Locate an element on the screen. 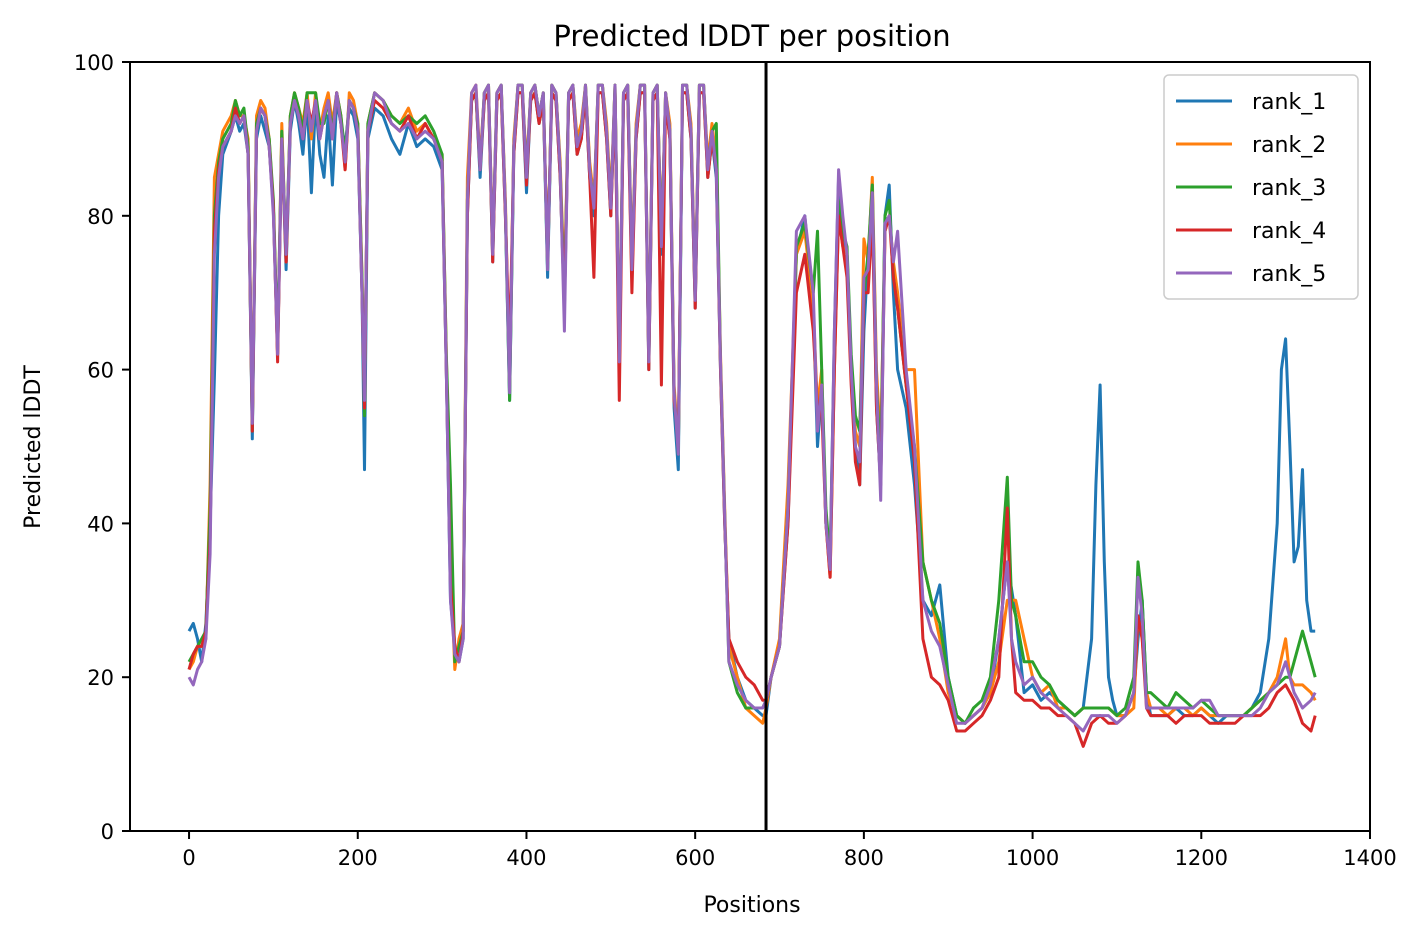 Image resolution: width=1426 pixels, height=939 pixels. y-axis-label: Predicted lDDT is located at coordinates (33, 447).